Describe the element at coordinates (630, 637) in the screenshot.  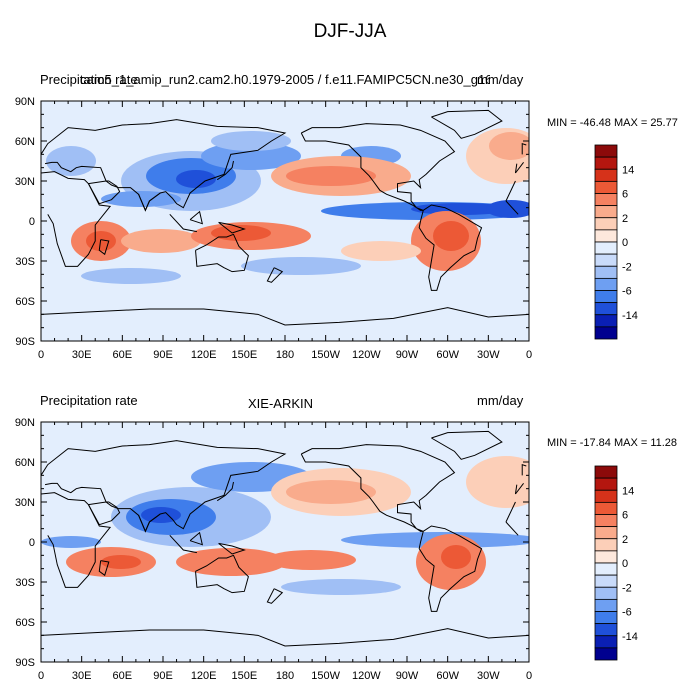
I see `colorbar-label: -14` at that location.